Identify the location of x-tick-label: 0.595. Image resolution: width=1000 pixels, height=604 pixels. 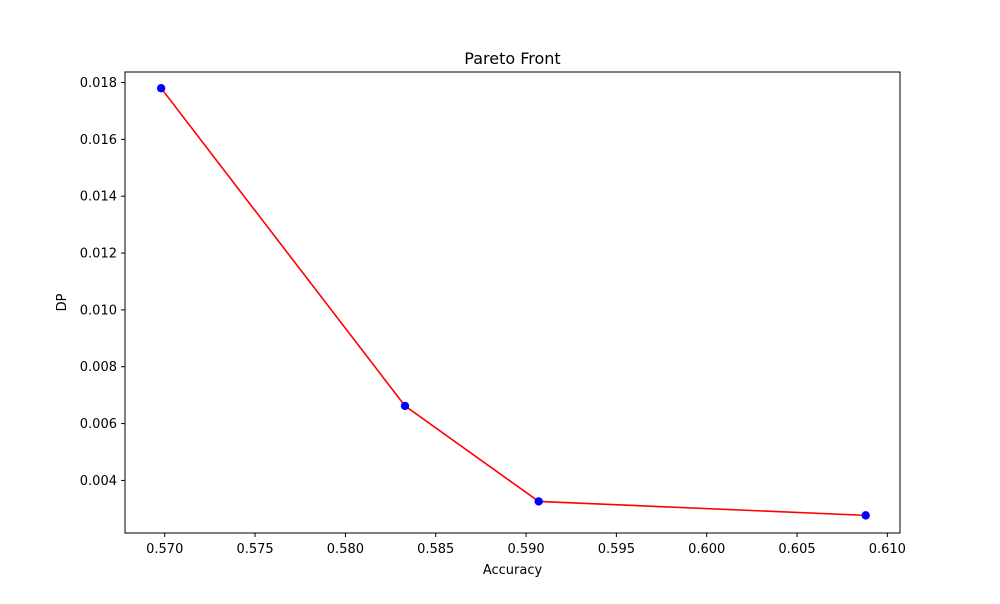
(616, 549).